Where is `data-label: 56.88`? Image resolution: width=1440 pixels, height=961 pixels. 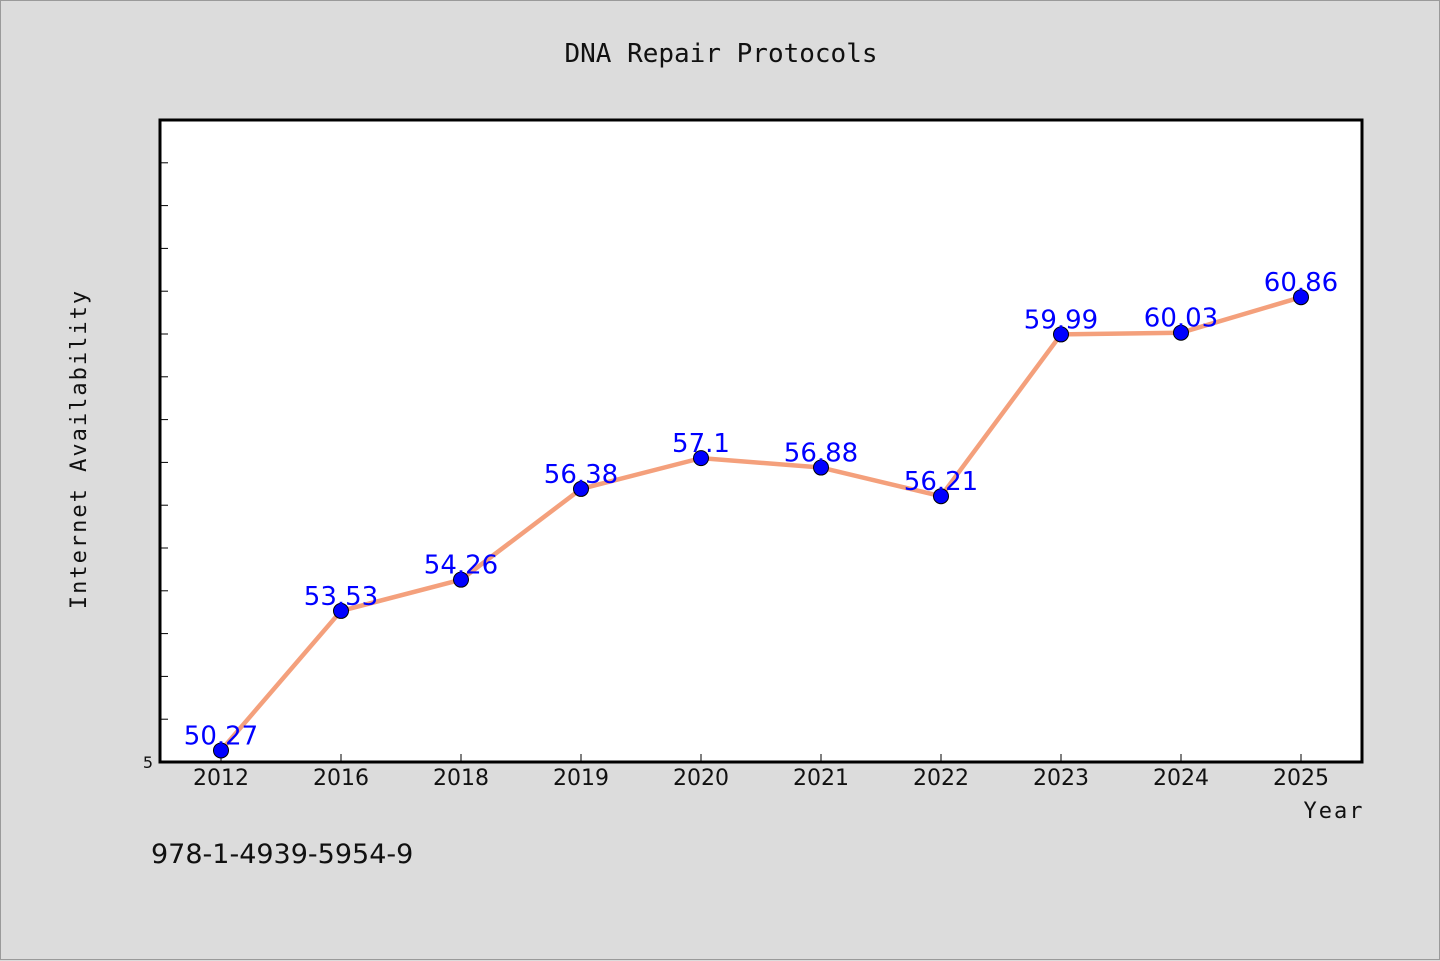 data-label: 56.88 is located at coordinates (821, 454).